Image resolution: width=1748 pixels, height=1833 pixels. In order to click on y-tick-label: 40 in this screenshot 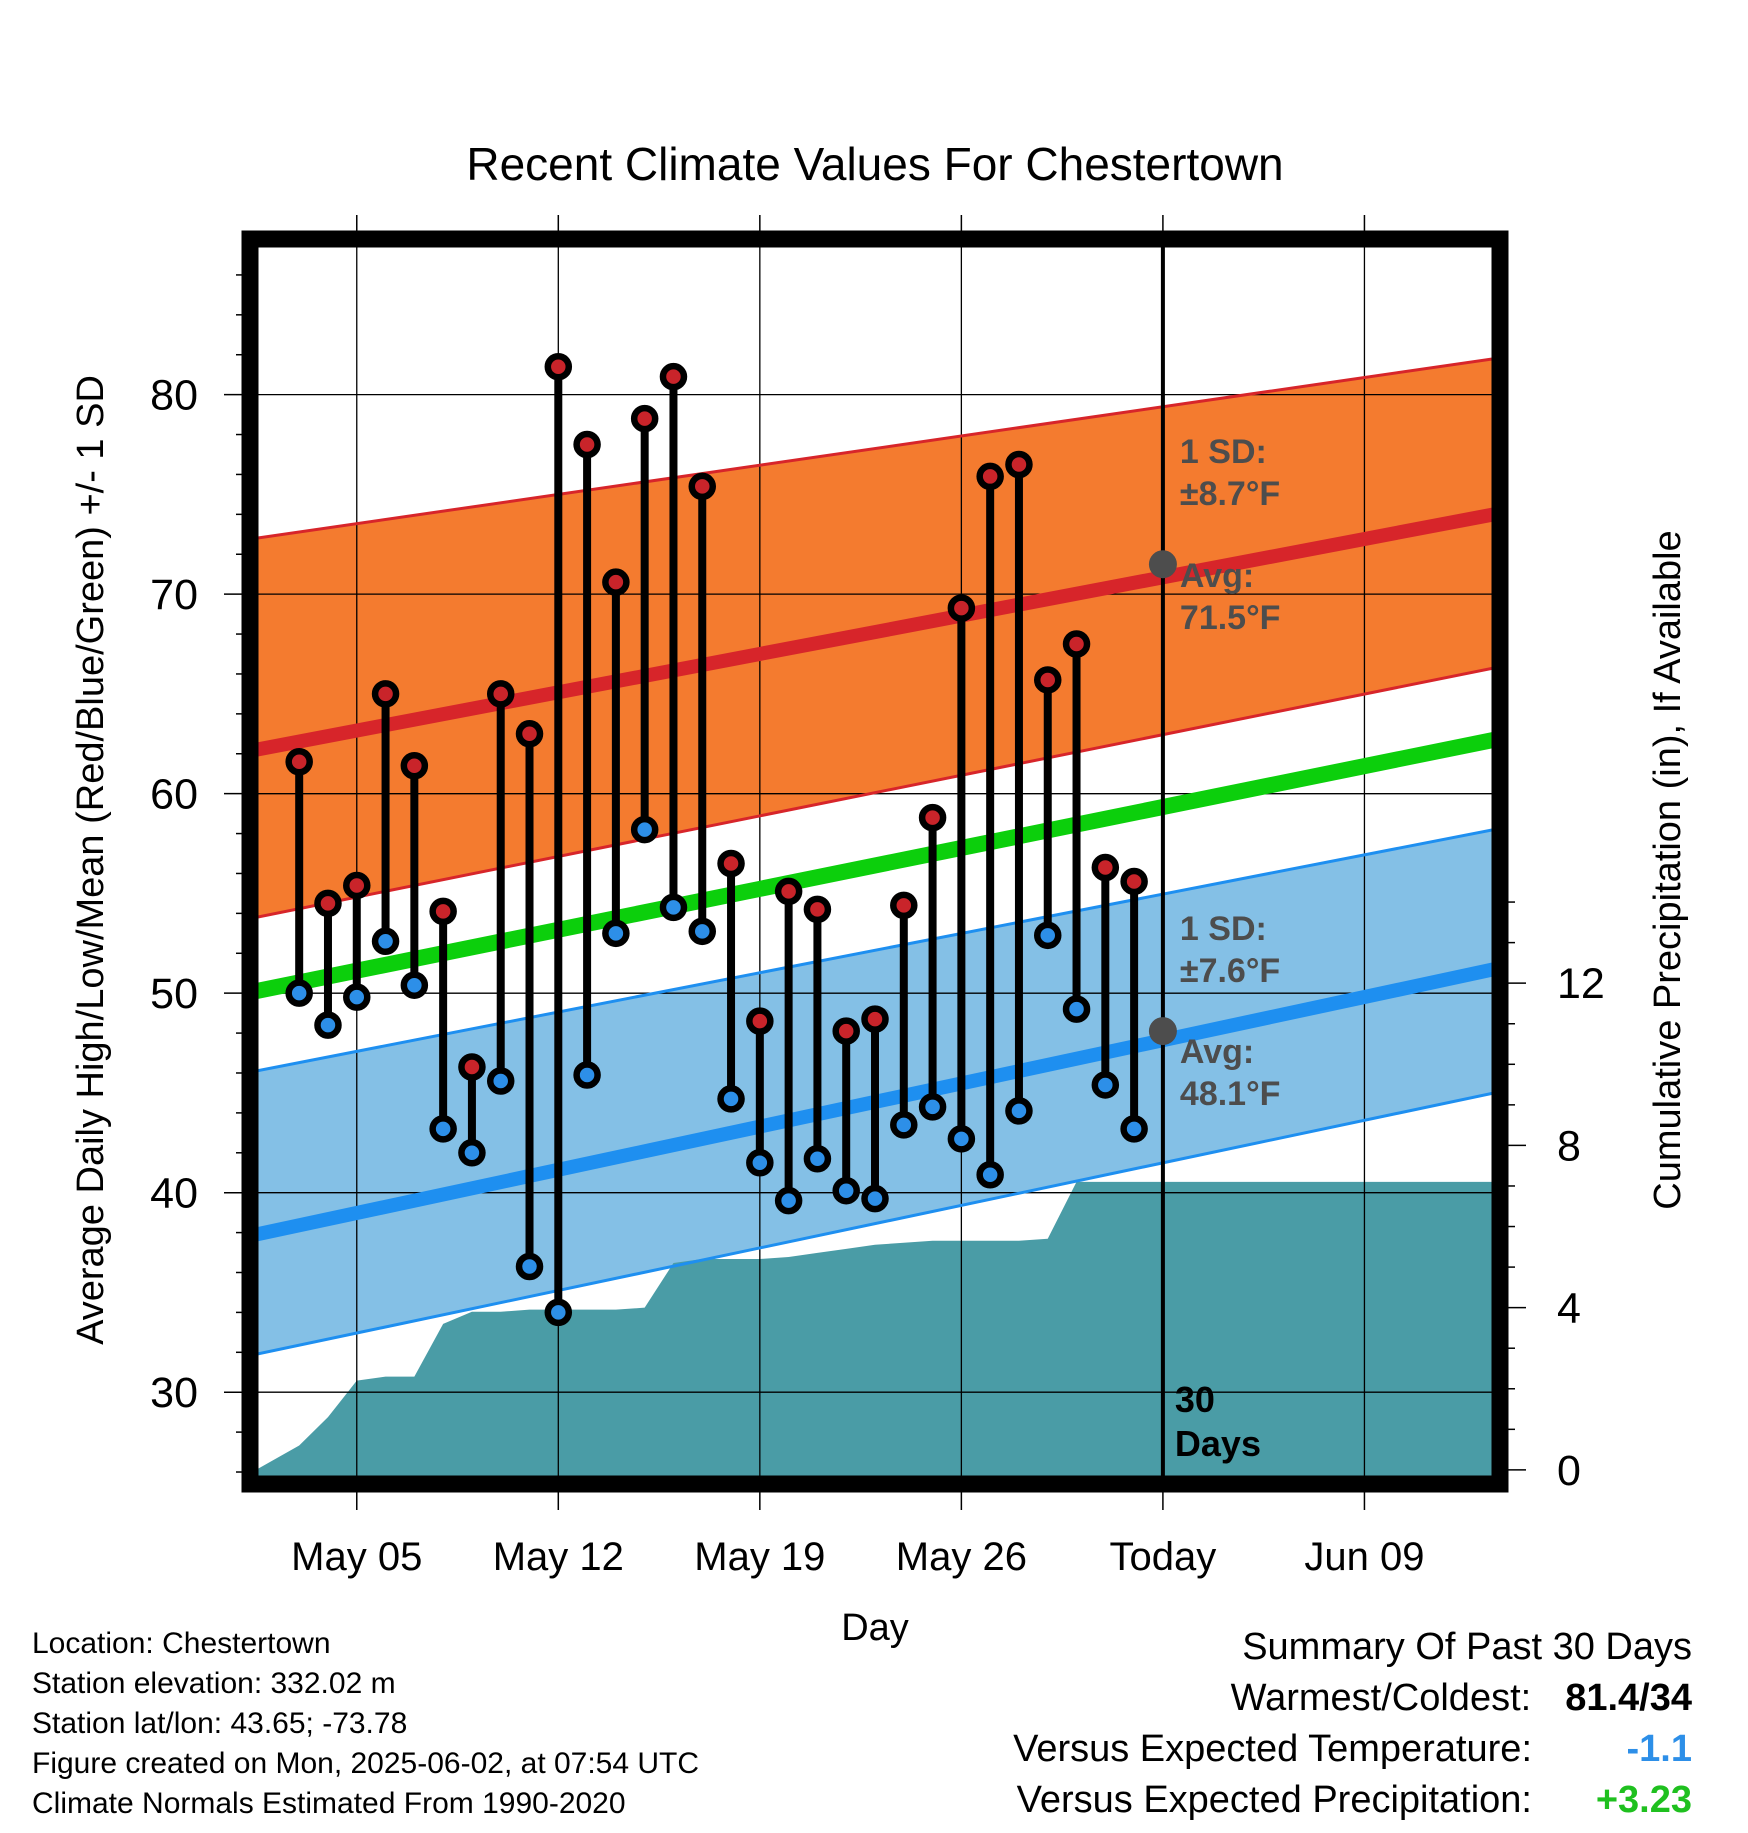, I will do `click(174, 1194)`.